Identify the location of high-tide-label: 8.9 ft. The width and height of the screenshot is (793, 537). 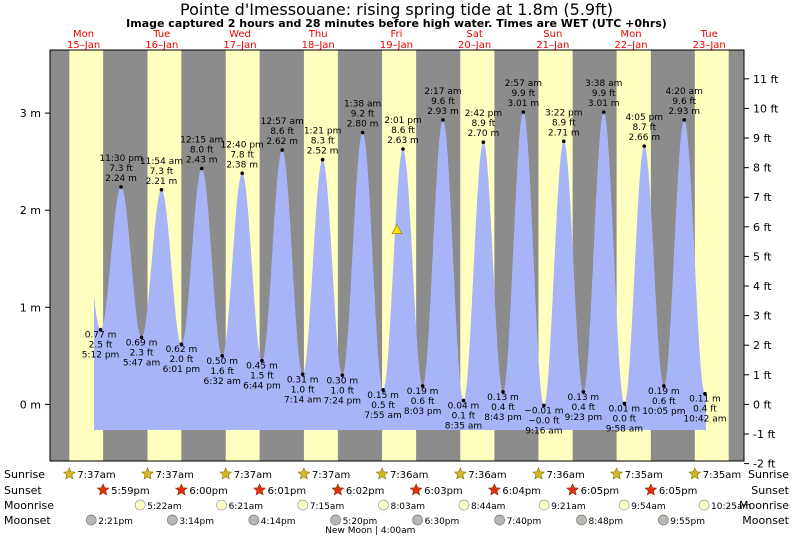
(564, 123).